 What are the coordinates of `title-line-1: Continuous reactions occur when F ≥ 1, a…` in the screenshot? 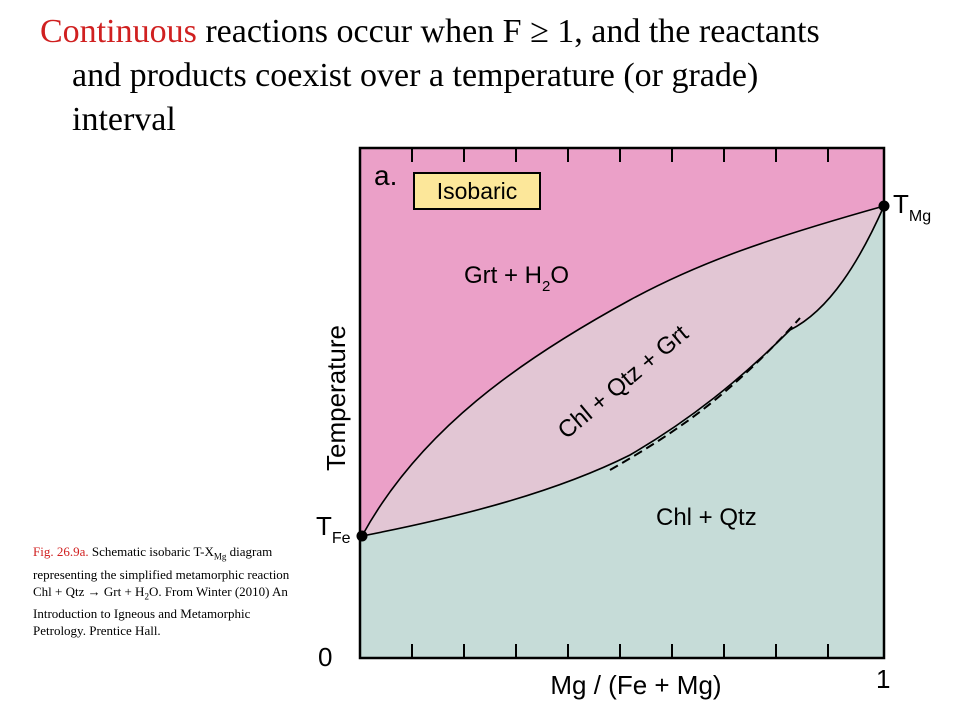 It's located at (490, 32).